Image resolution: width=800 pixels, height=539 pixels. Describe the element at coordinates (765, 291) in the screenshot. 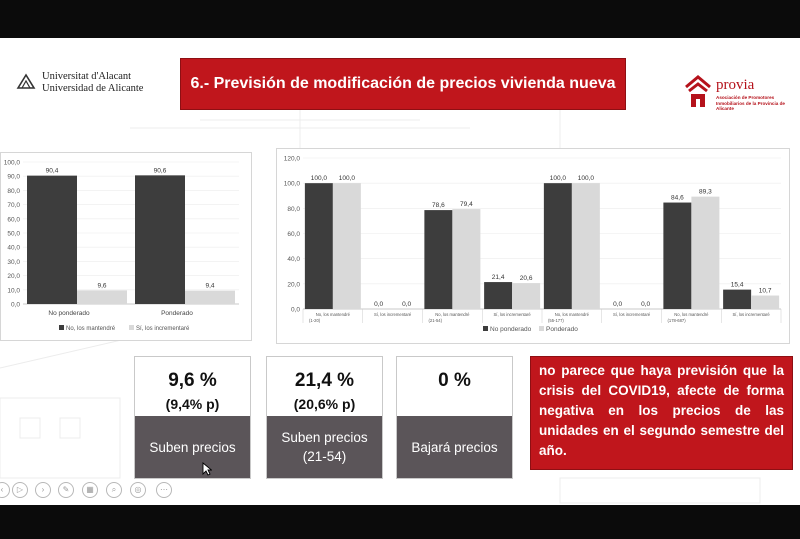

I see `data-label: 10,7` at that location.